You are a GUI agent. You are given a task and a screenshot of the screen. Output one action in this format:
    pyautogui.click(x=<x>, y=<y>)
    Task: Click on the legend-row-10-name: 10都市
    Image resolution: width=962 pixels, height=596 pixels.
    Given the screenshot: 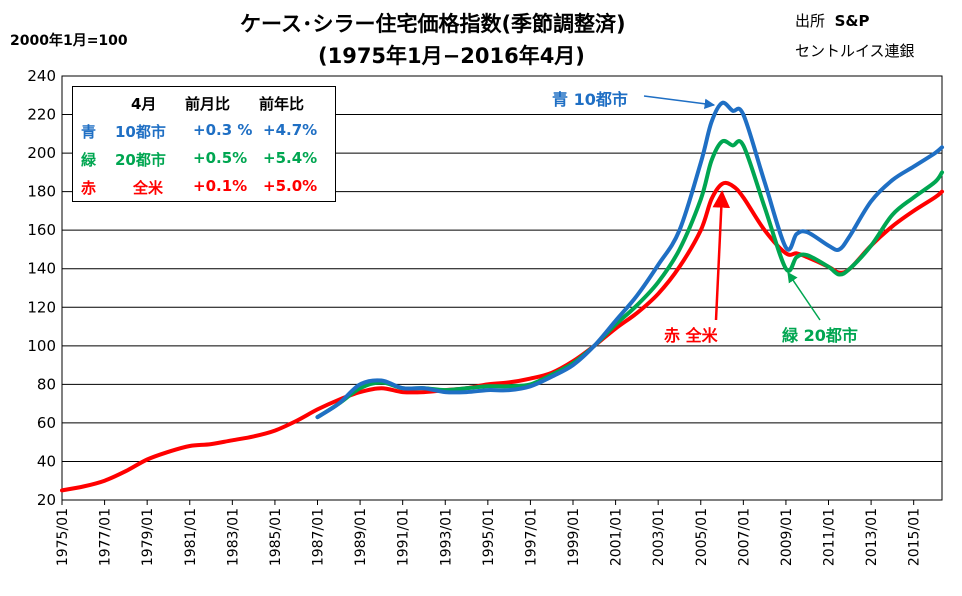 What is the action you would take?
    pyautogui.click(x=140, y=132)
    